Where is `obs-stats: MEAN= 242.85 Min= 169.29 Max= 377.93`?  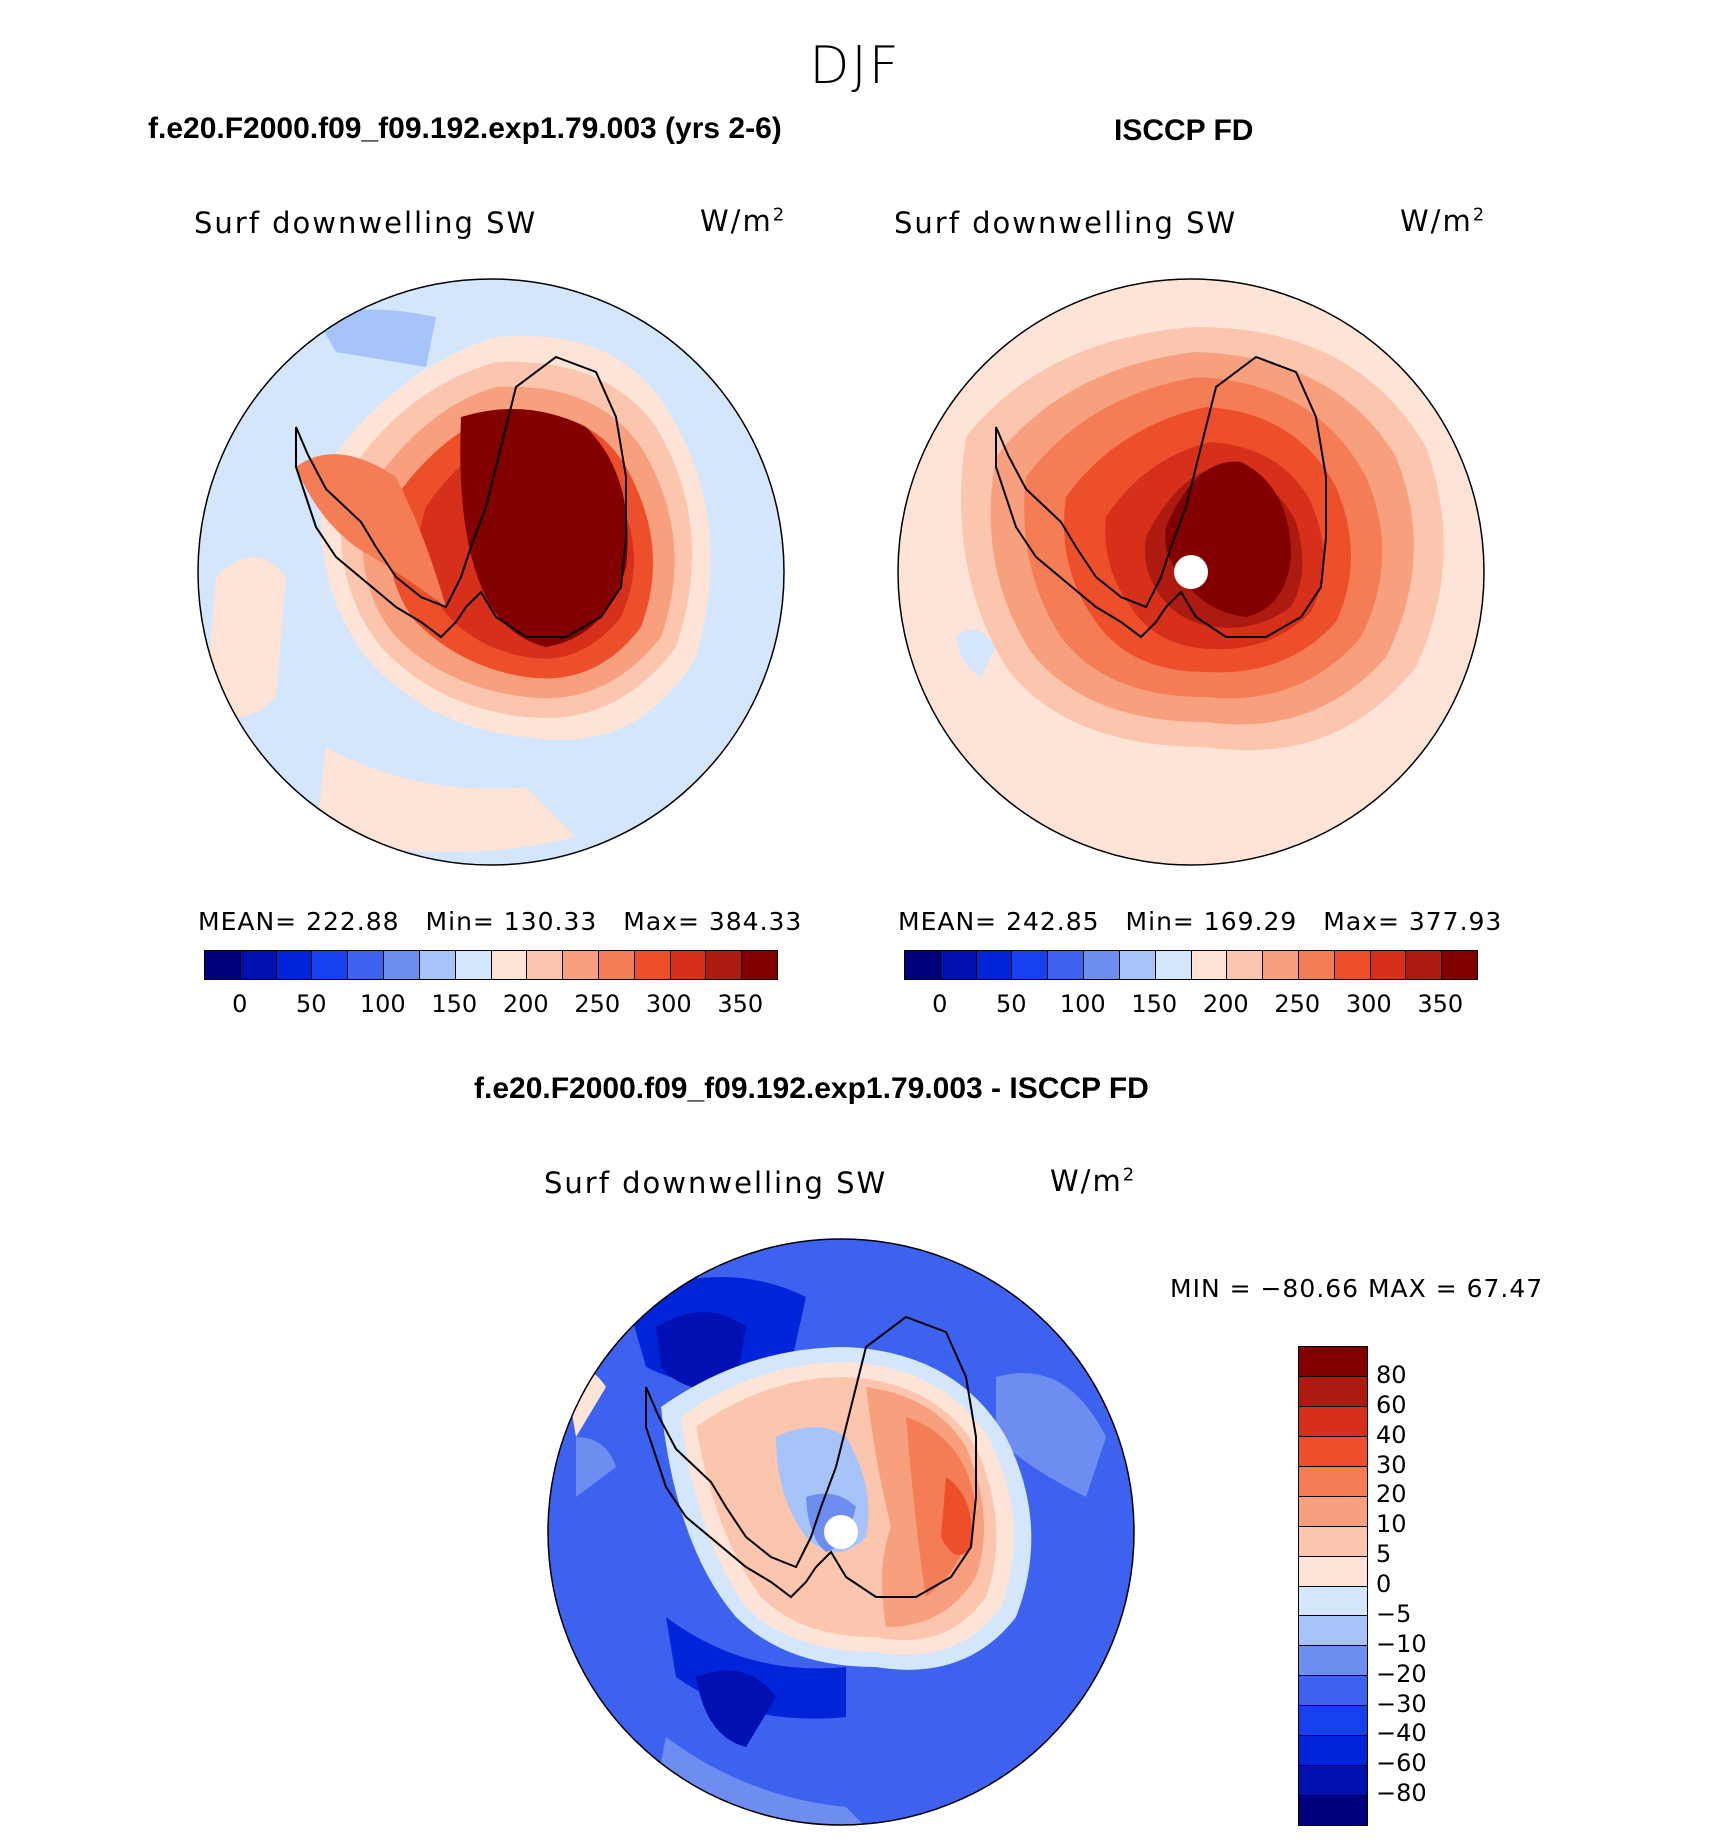
obs-stats: MEAN= 242.85 Min= 169.29 Max= 377.93 is located at coordinates (1213, 921).